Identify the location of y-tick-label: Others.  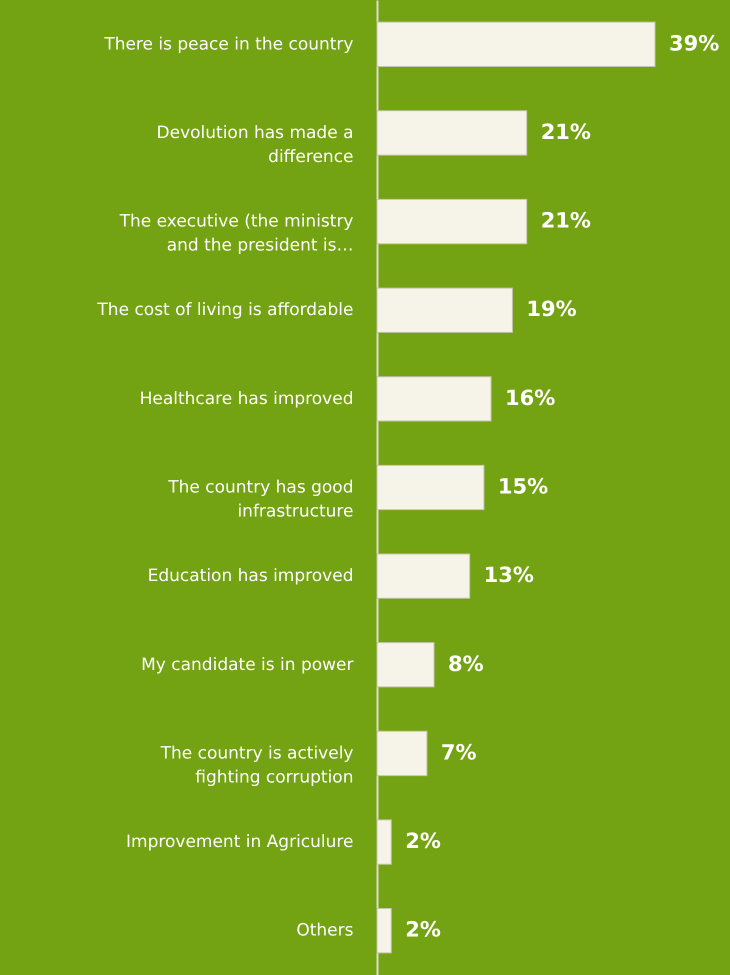
(325, 930).